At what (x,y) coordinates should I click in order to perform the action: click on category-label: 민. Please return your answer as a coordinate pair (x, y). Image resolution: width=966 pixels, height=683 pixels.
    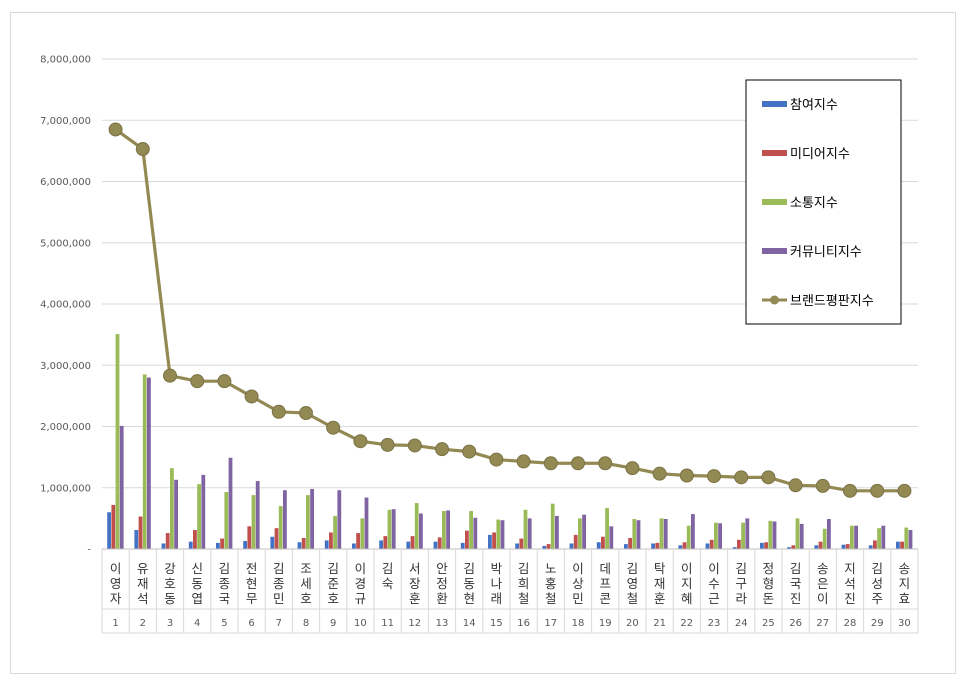
    Looking at the image, I should click on (279, 598).